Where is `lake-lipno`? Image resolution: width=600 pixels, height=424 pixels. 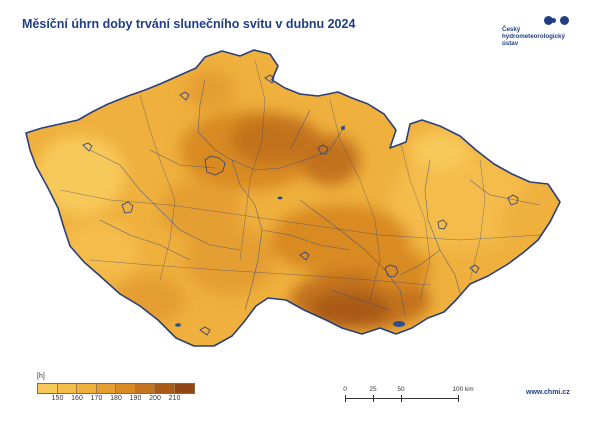 lake-lipno is located at coordinates (178, 325).